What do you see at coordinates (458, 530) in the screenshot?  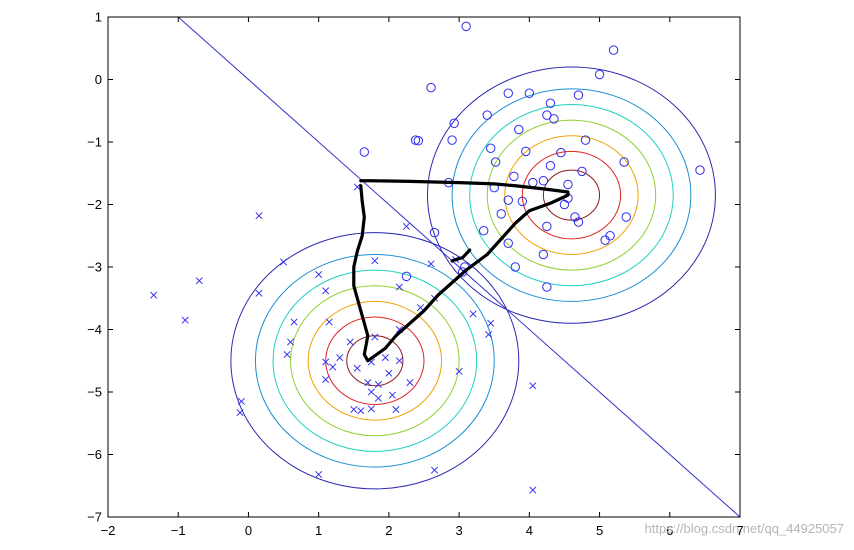 I see `xtick-label: 3` at bounding box center [458, 530].